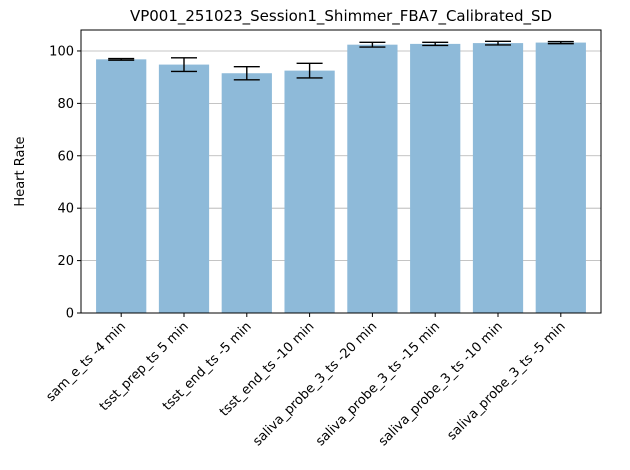  What do you see at coordinates (65, 261) in the screenshot?
I see `y-tick-label: 20` at bounding box center [65, 261].